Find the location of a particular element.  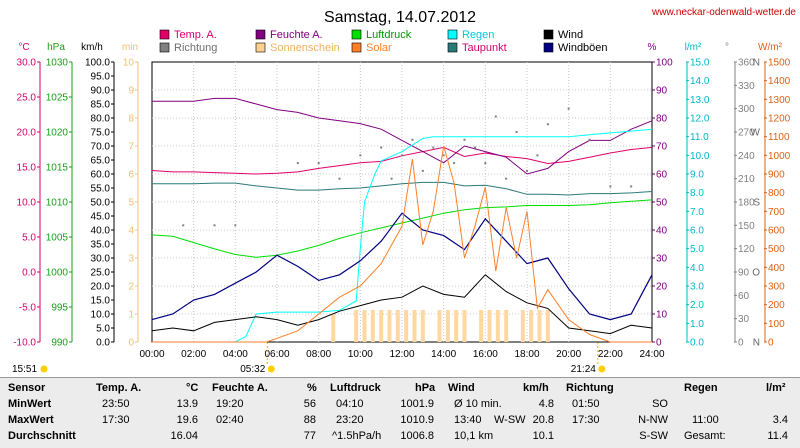

temp-max: 19.6 is located at coordinates (187, 420).